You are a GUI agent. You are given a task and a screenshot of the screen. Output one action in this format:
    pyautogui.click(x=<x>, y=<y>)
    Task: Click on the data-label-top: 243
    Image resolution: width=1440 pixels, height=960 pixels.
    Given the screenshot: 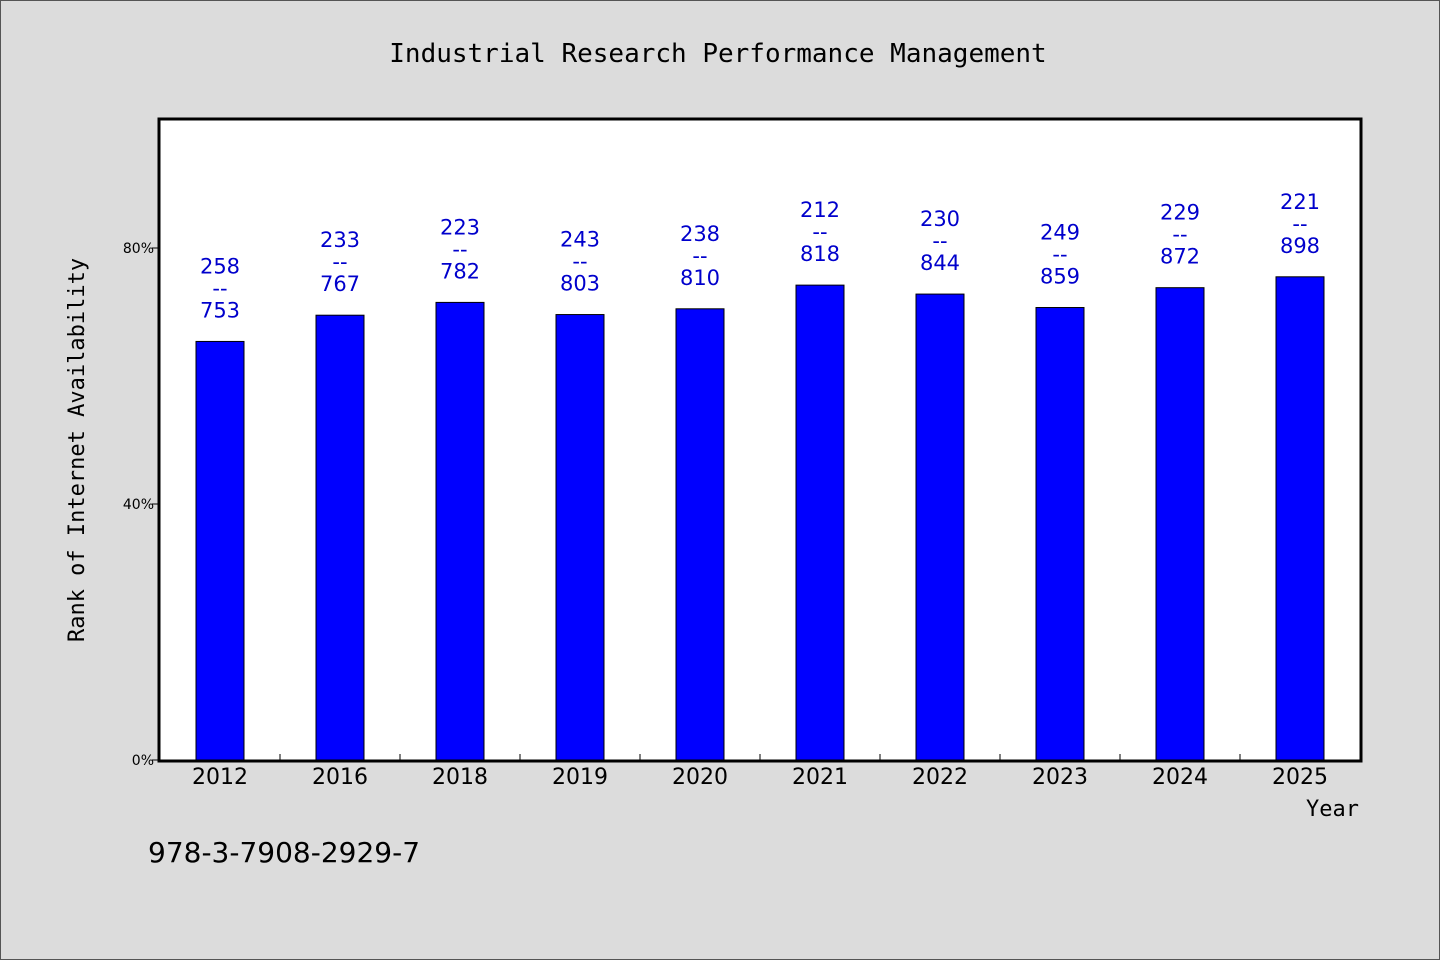 What is the action you would take?
    pyautogui.click(x=580, y=240)
    